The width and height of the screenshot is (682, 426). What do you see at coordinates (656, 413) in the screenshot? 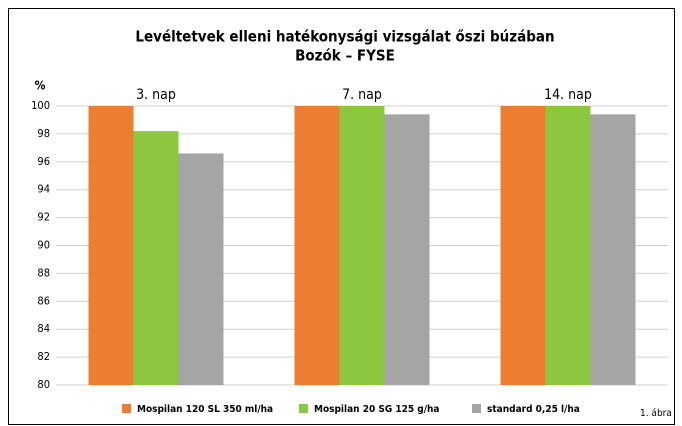
I see `annotation: 1. ábra` at bounding box center [656, 413].